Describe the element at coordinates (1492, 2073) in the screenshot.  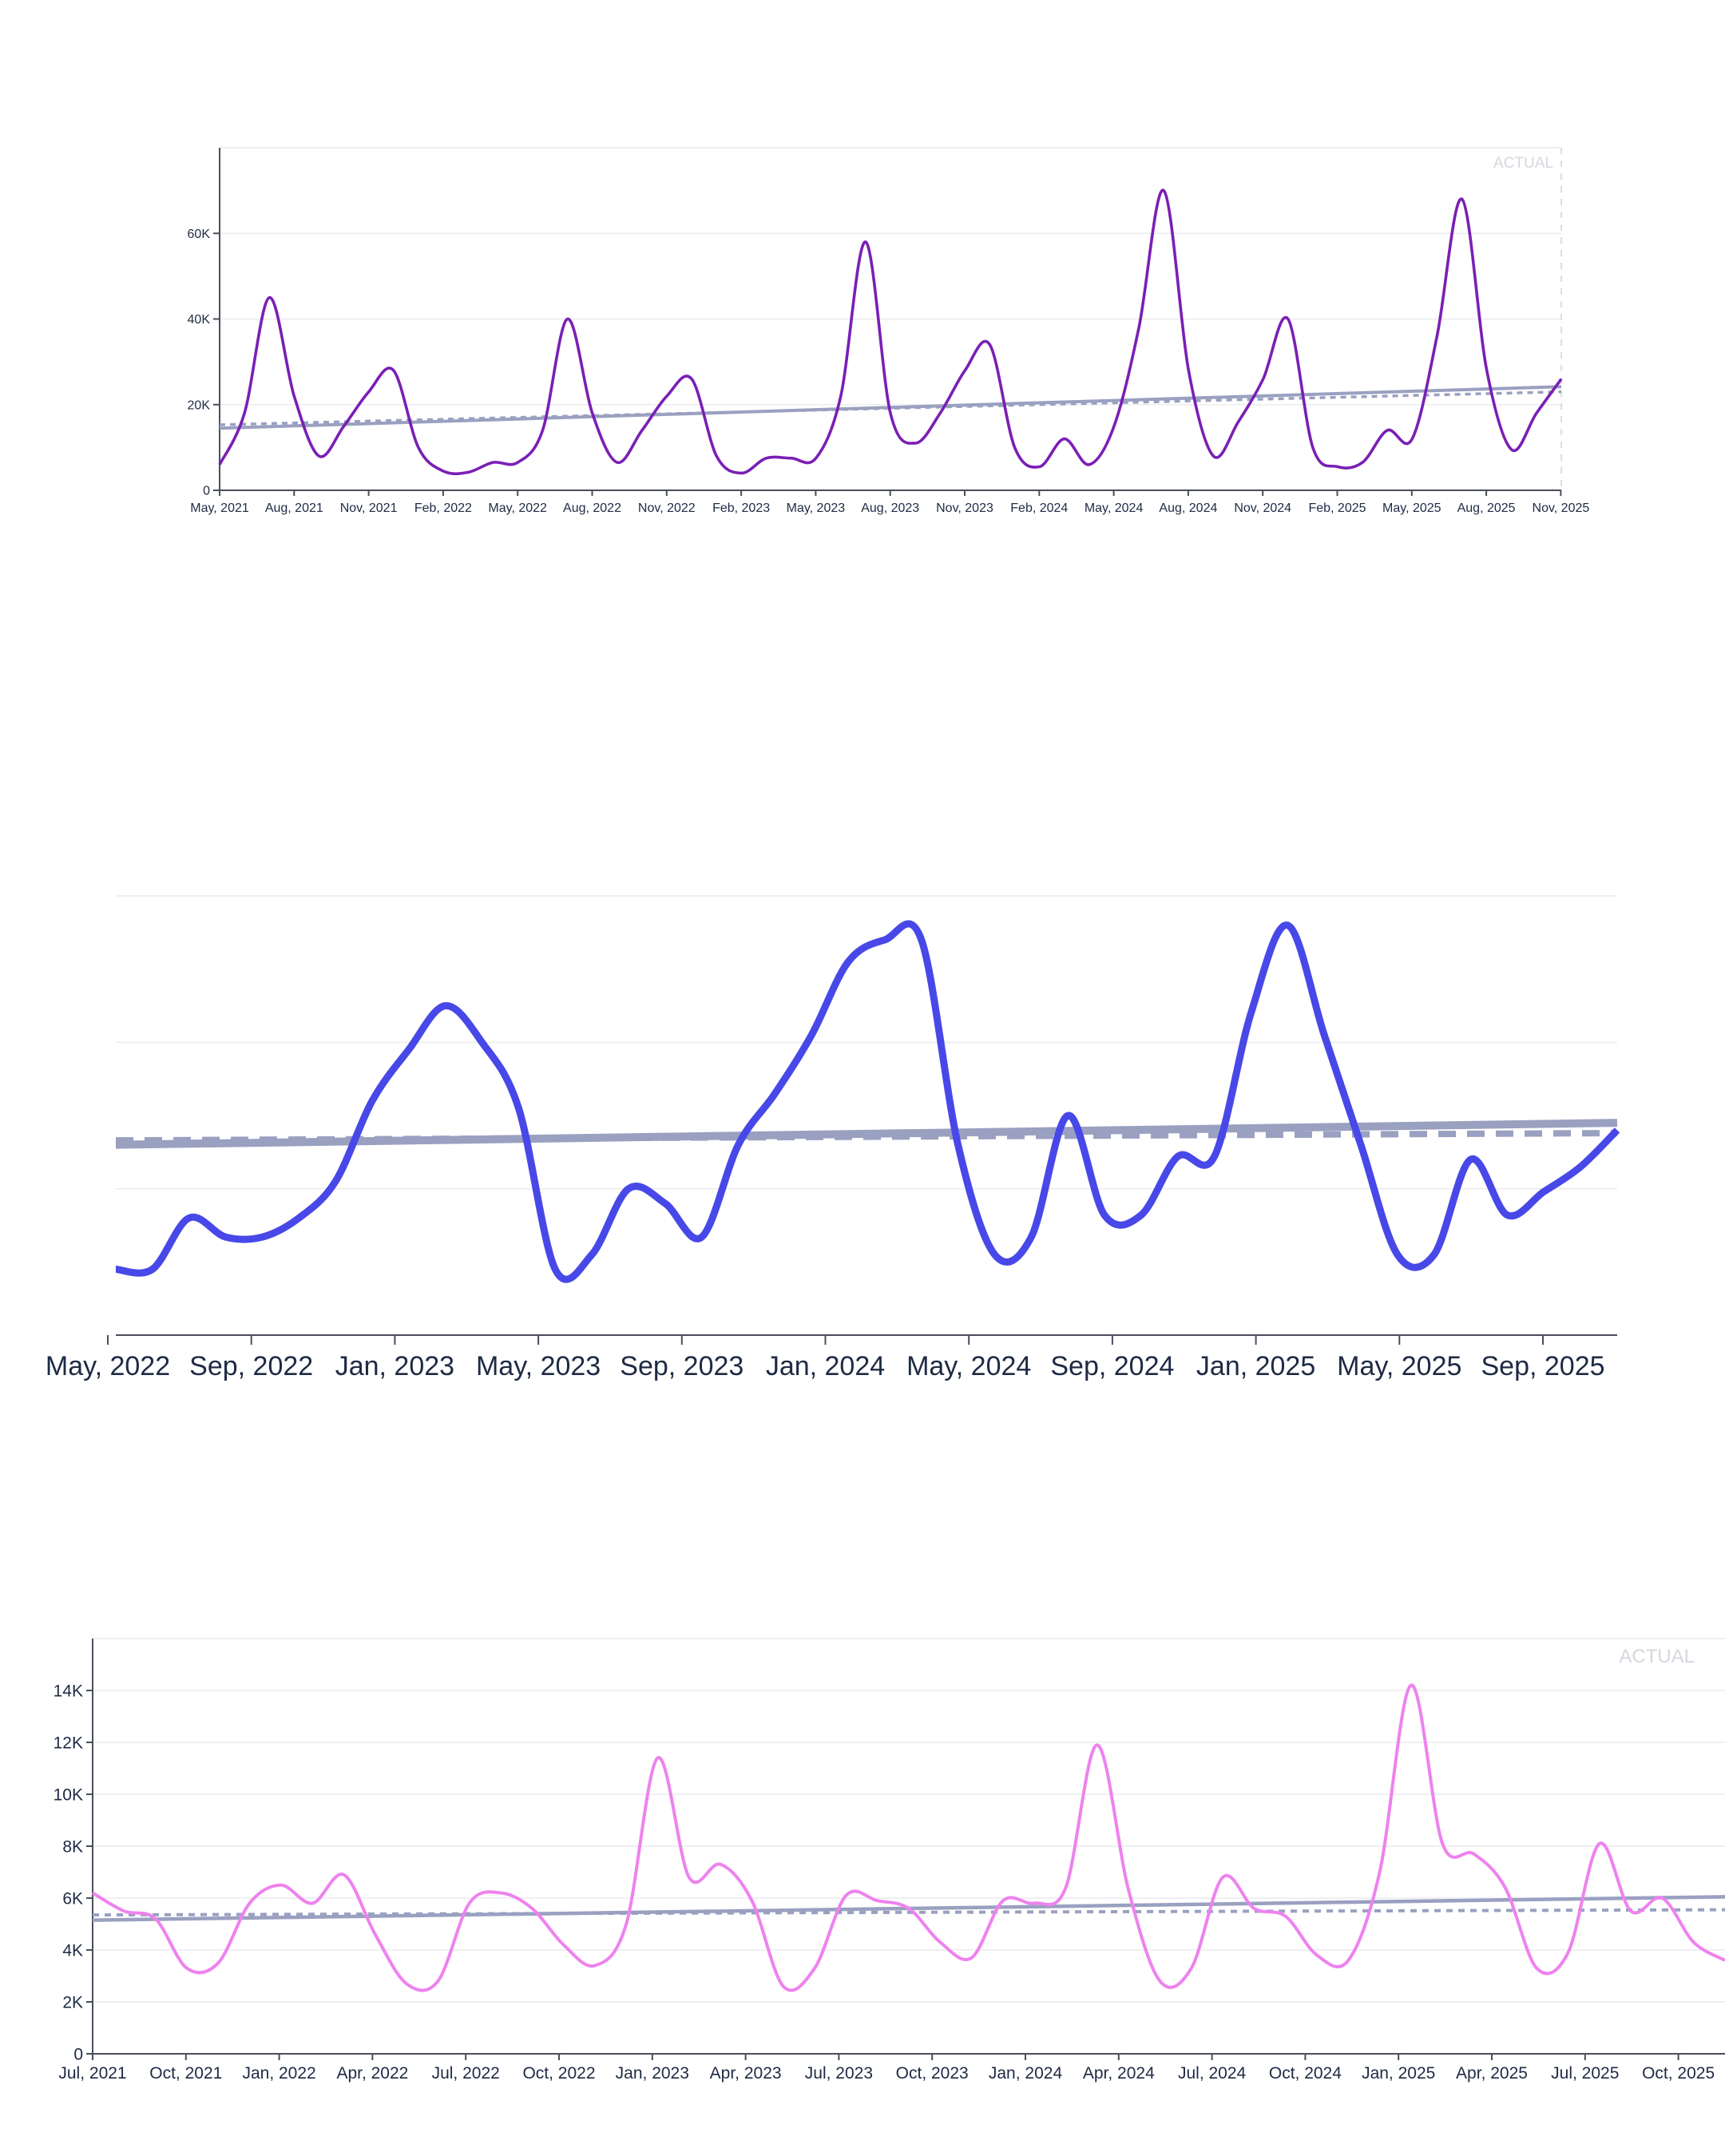
I see `x-tick-label: Apr, 2025` at that location.